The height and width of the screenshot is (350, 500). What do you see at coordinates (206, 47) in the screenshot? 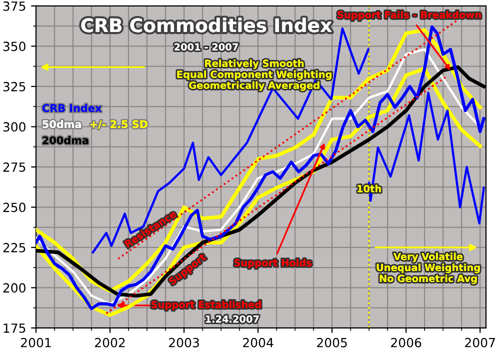
I see `text: 2001 - 2007` at bounding box center [206, 47].